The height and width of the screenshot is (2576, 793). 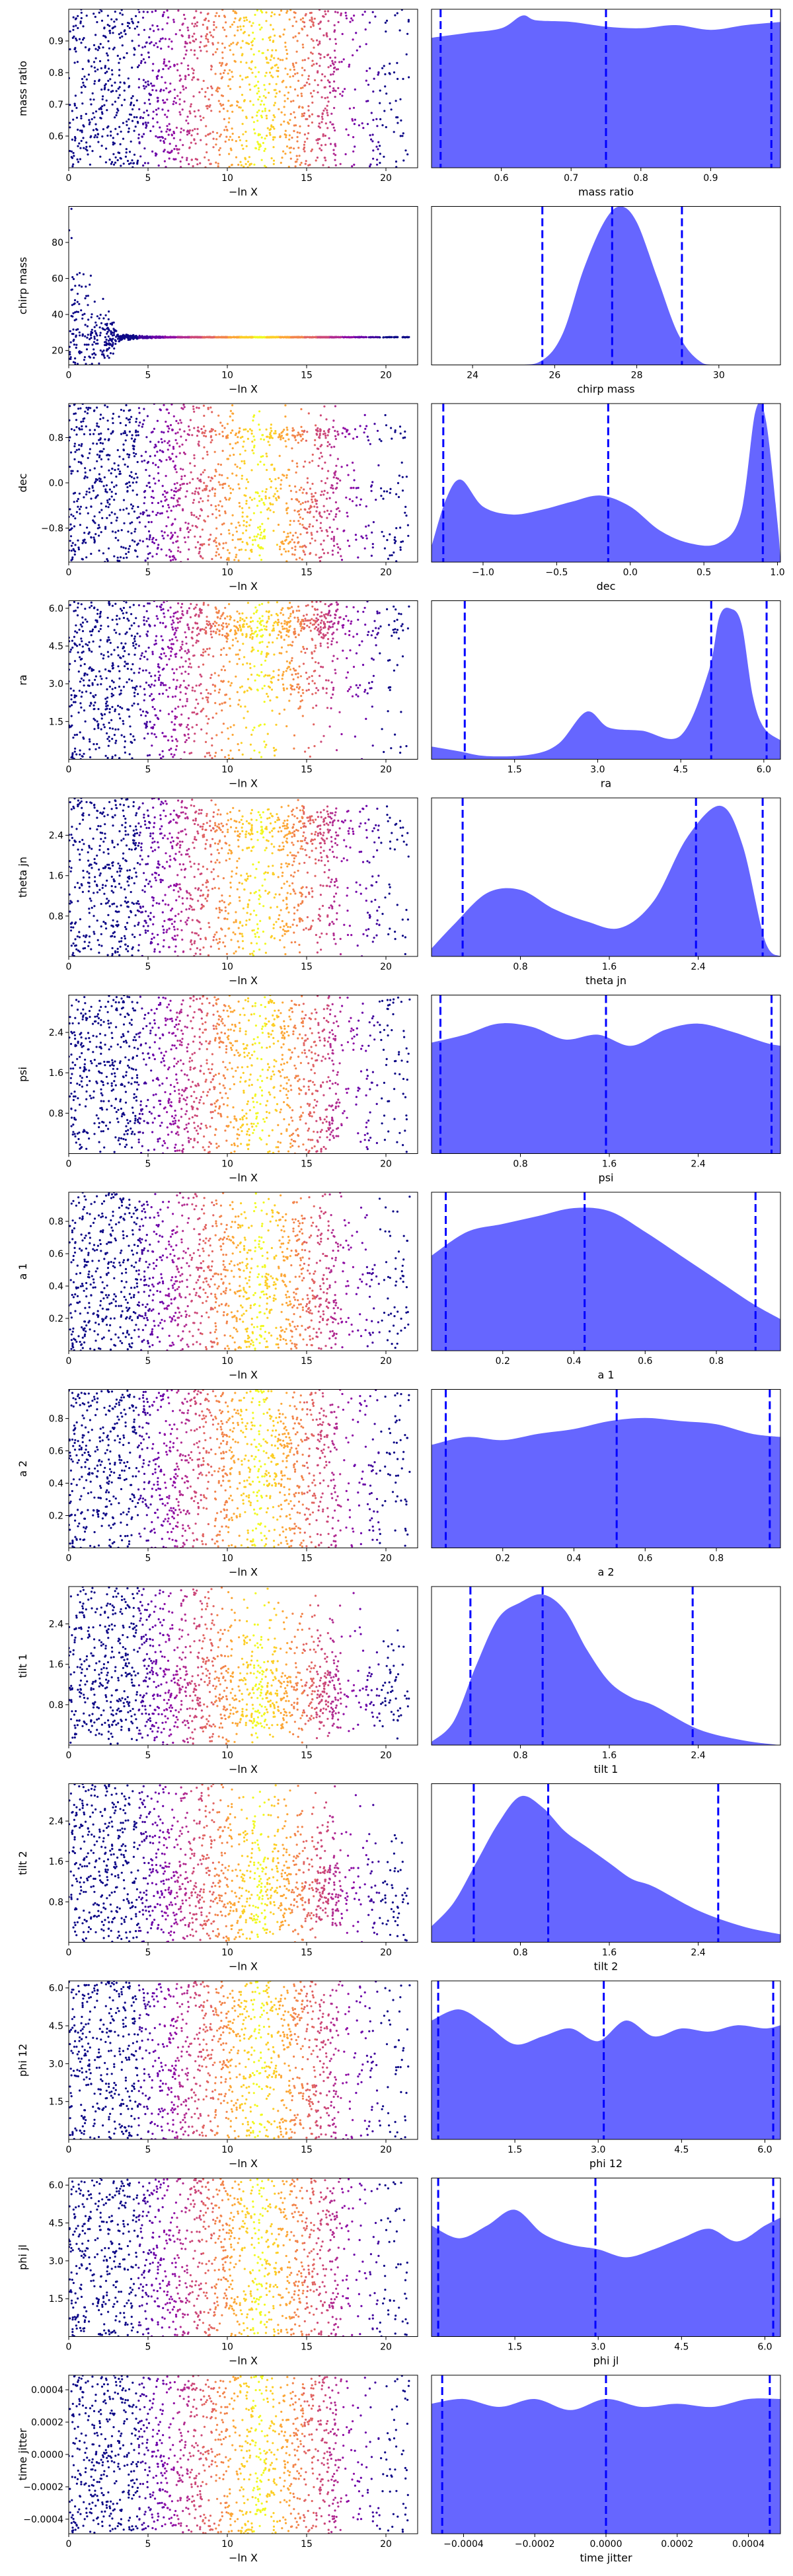 I want to click on x-tick-label: 28, so click(x=637, y=376).